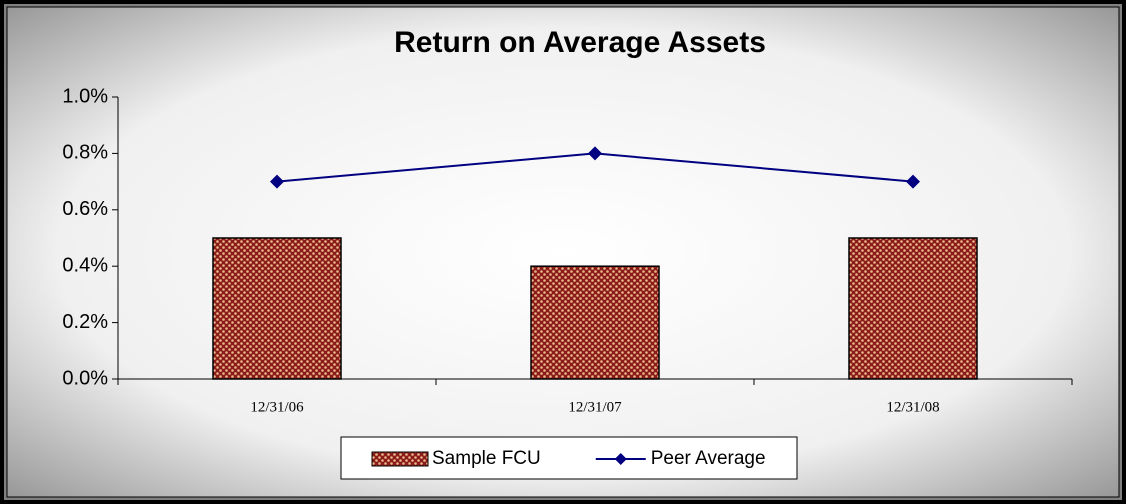  Describe the element at coordinates (85, 209) in the screenshot. I see `y-tick-label: 0.6%` at that location.